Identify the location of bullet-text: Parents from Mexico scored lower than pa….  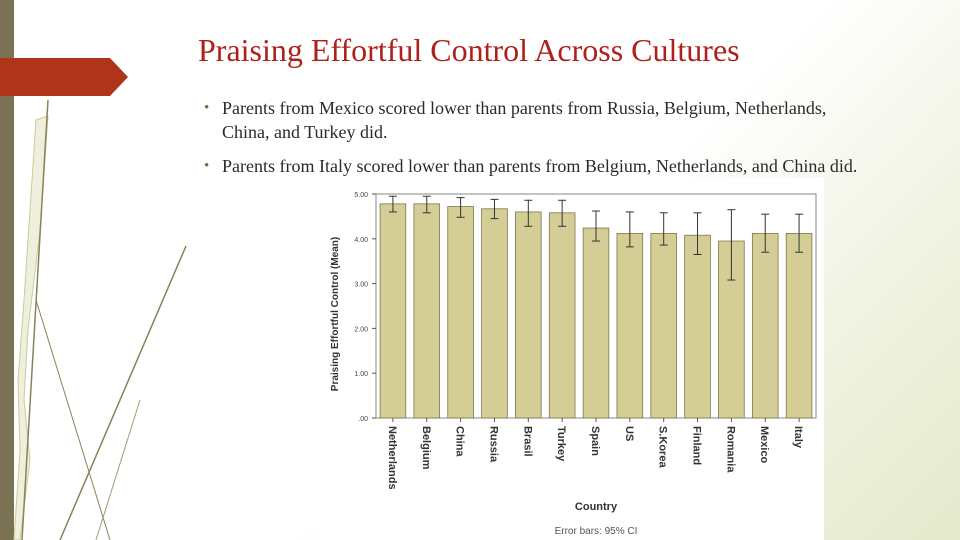
(524, 120).